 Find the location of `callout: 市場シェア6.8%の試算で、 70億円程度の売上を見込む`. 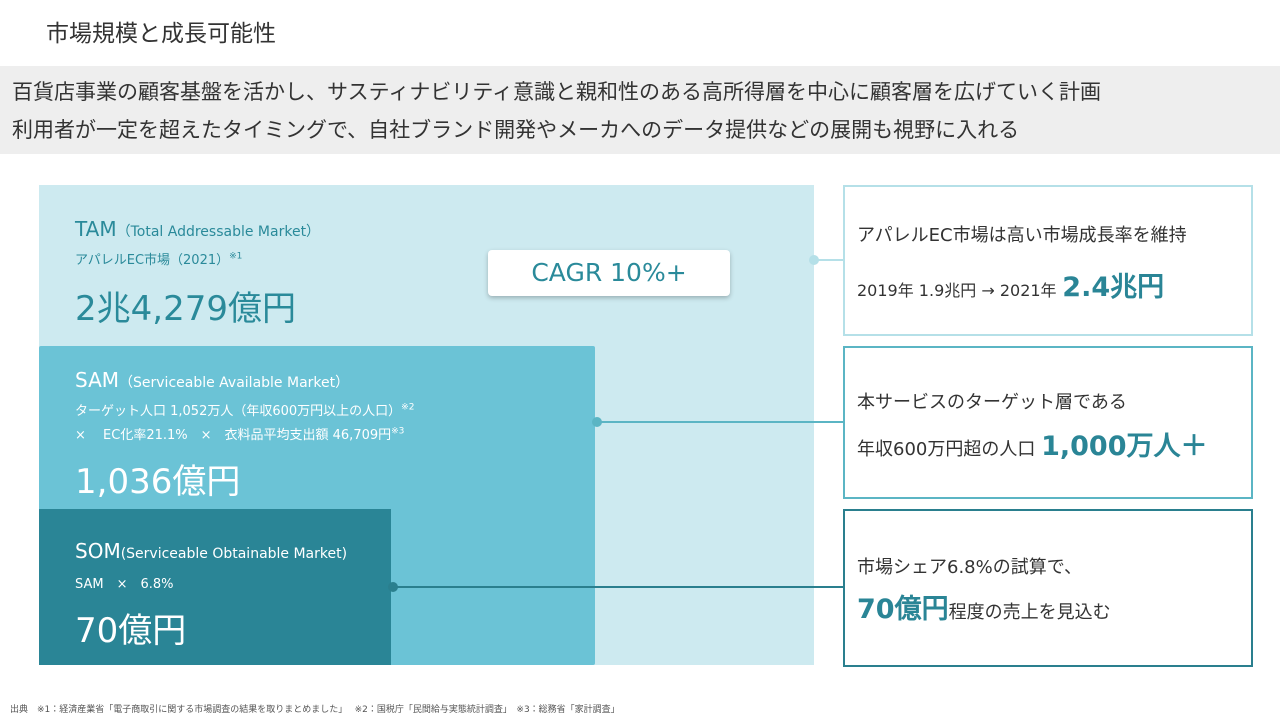

callout: 市場シェア6.8%の試算で、 70億円程度の売上を見込む is located at coordinates (1048, 588).